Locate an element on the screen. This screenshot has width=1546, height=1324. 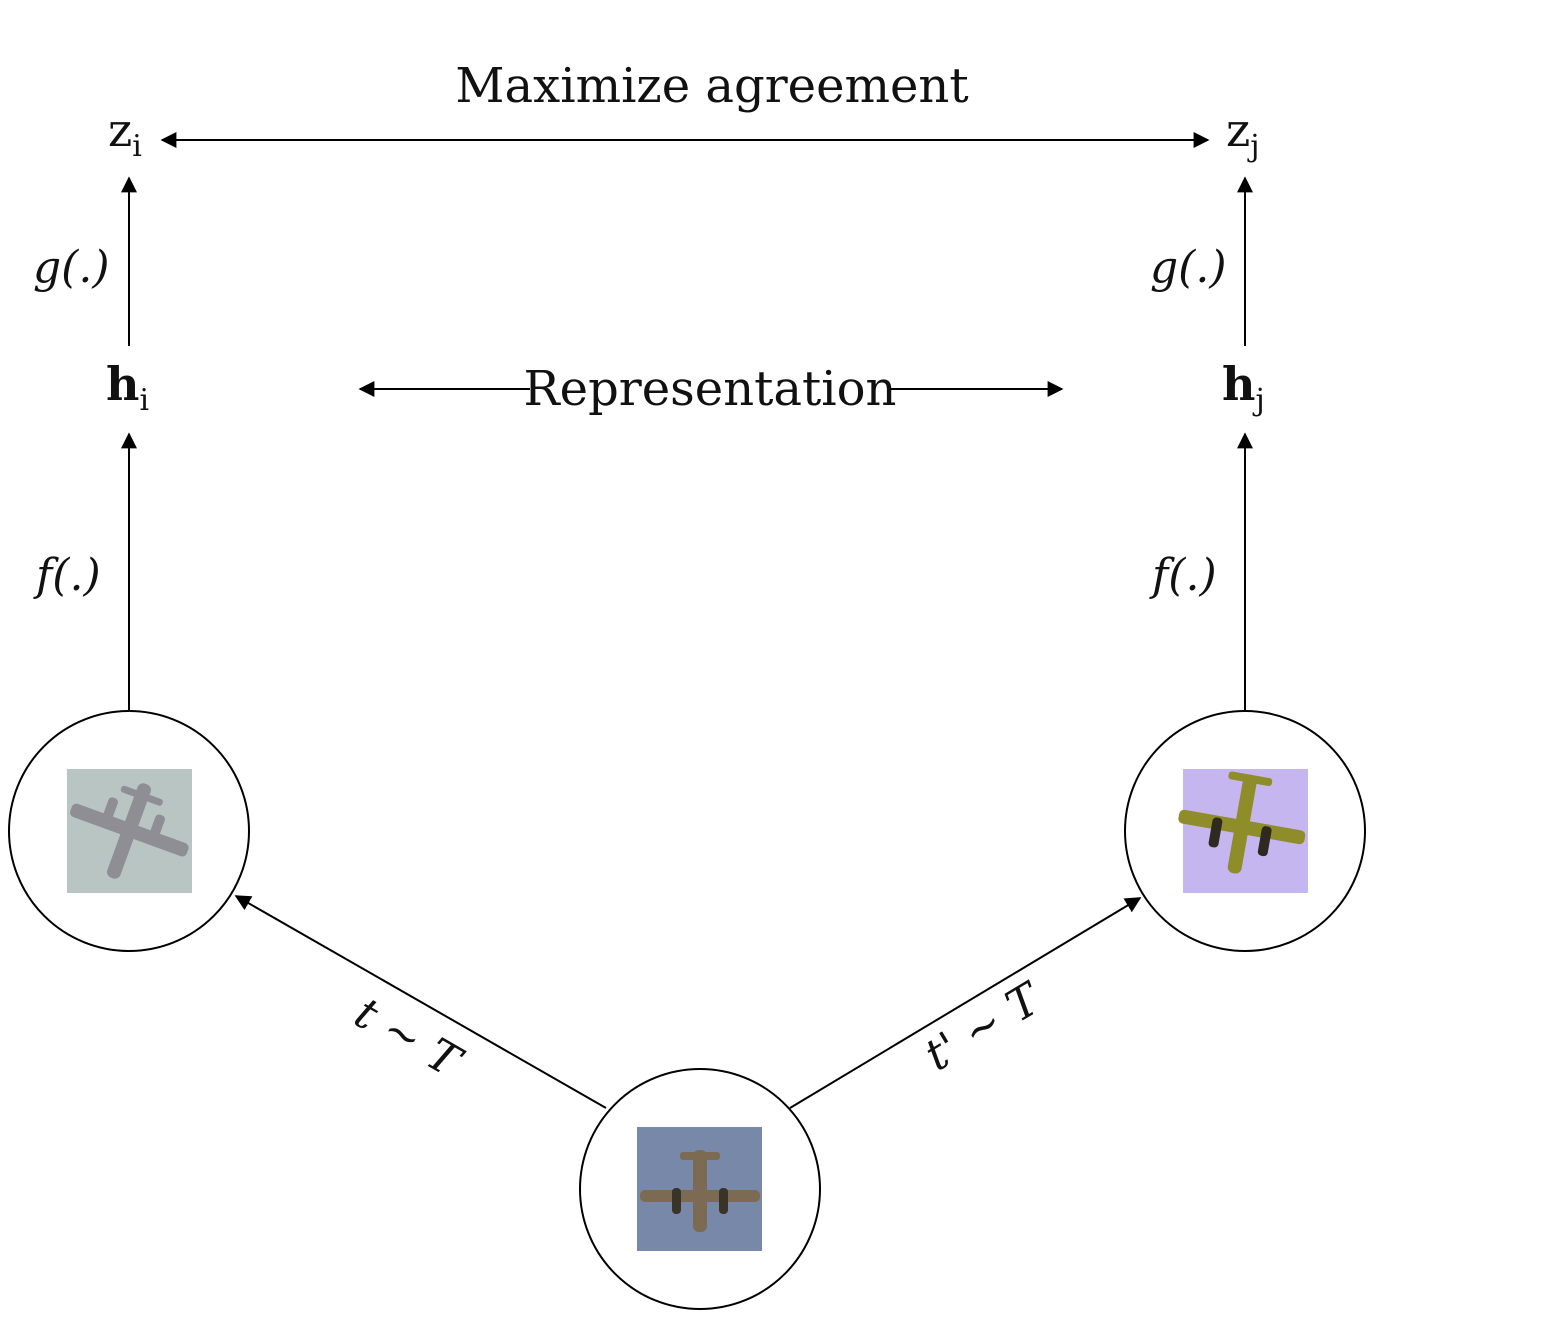
airplane-grayscale-icon is located at coordinates (129, 831).